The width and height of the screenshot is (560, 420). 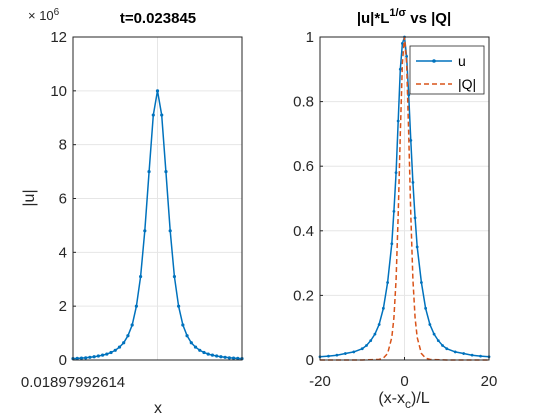 What do you see at coordinates (403, 400) in the screenshot?
I see `right-x-label: (x-xc)/L` at bounding box center [403, 400].